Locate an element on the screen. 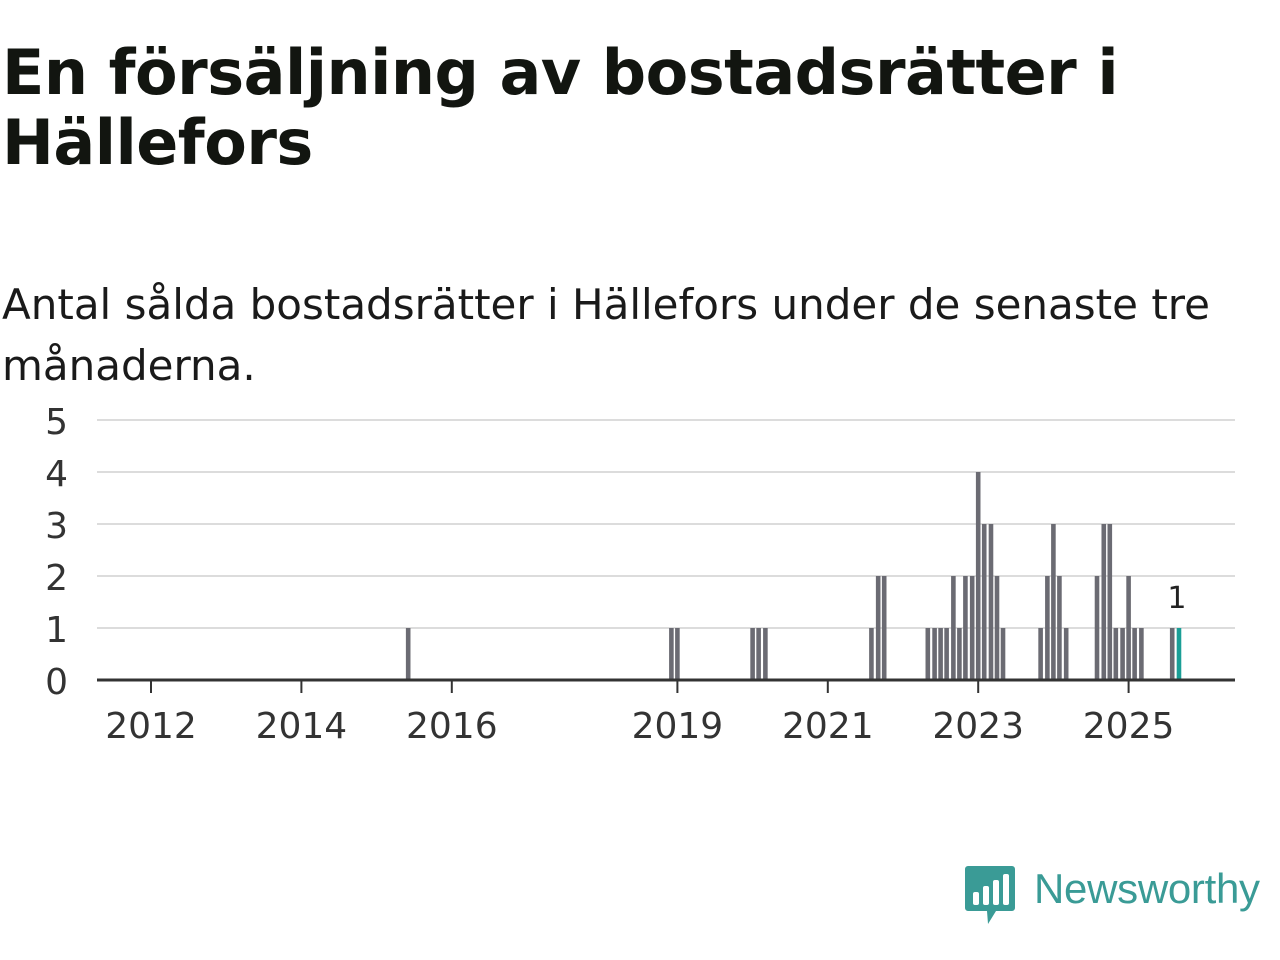 This screenshot has height=960, width=1280. y-tick-label: 5 is located at coordinates (56, 422).